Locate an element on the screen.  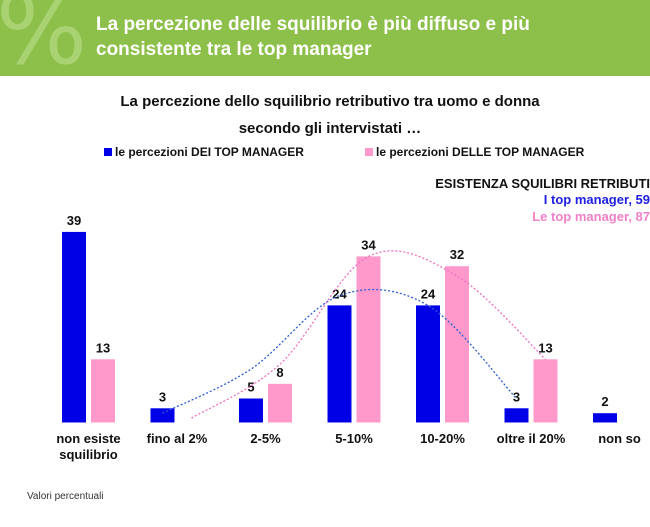
legend-swatch-women is located at coordinates (369, 152).